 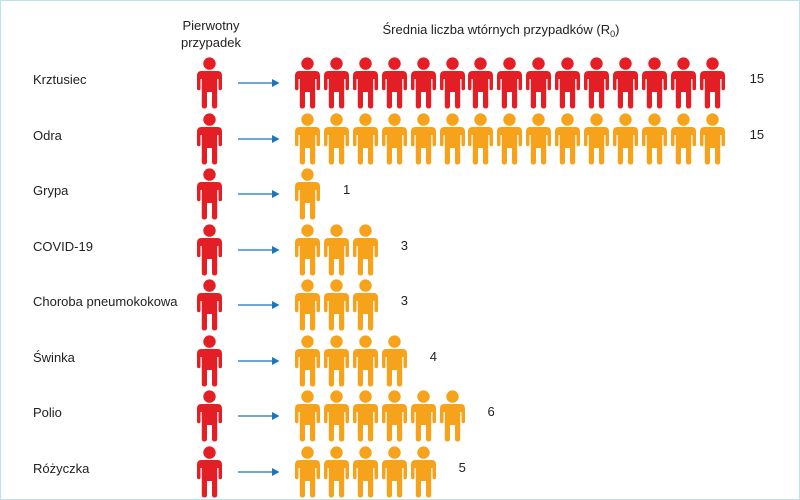 What do you see at coordinates (491, 411) in the screenshot?
I see `r0-value-label: 6` at bounding box center [491, 411].